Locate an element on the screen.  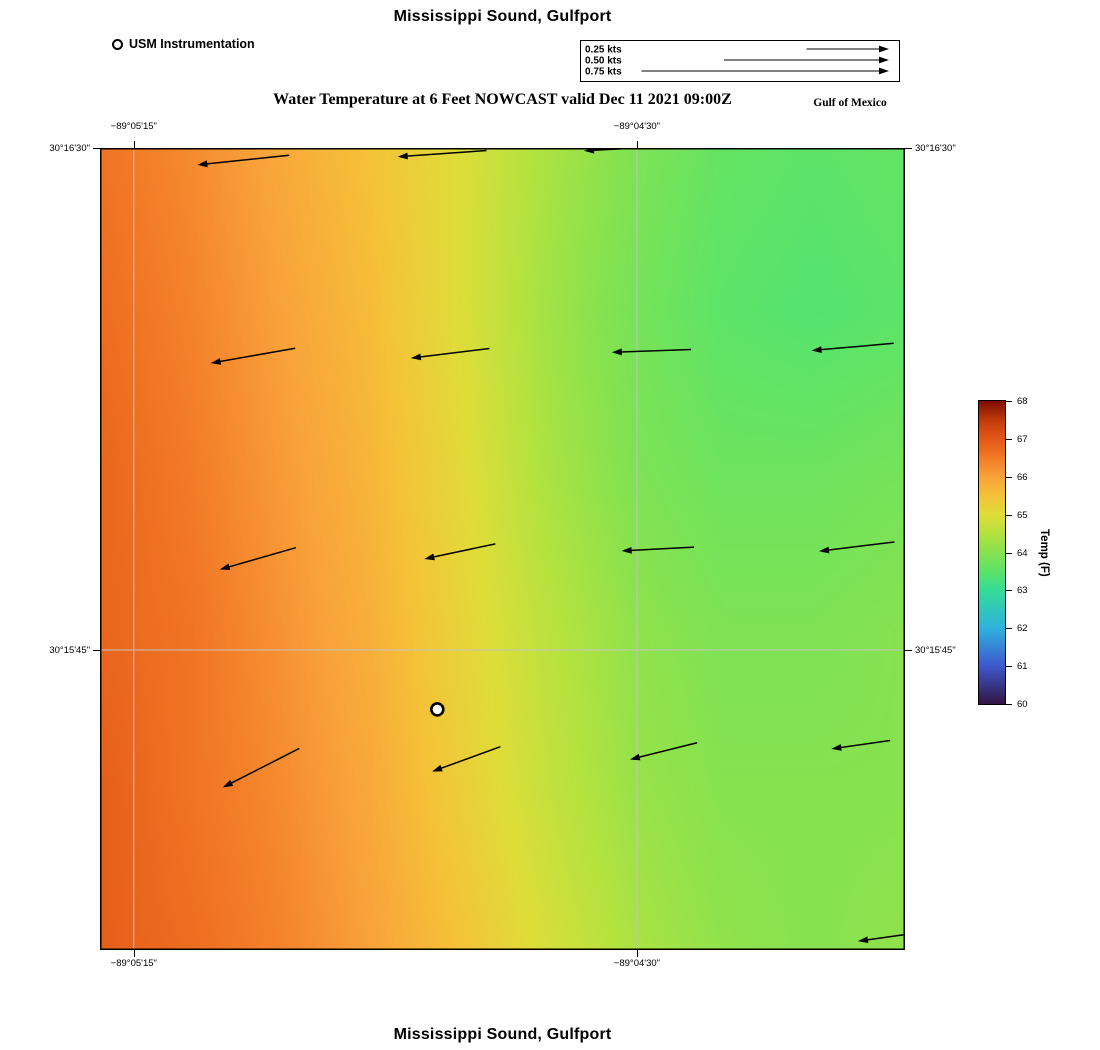
page-title: Mississippi Sound, Gulfport is located at coordinates (502, 16).